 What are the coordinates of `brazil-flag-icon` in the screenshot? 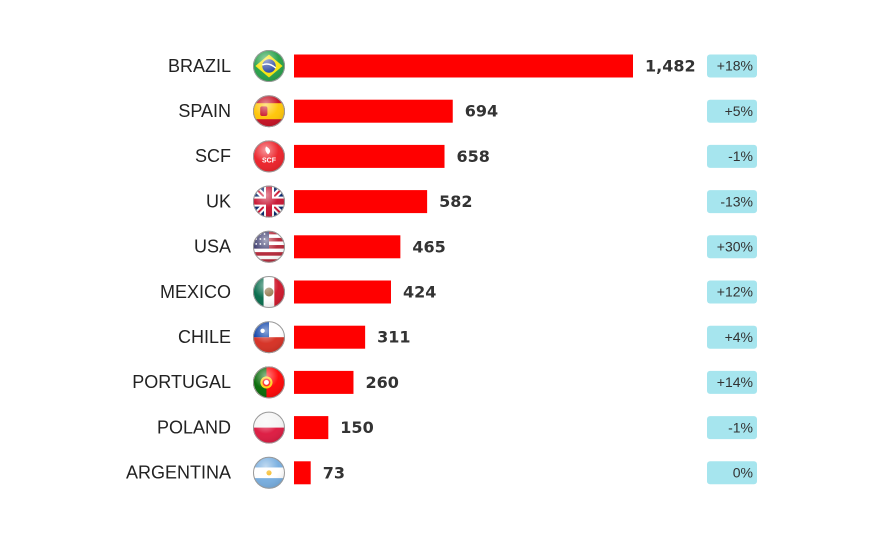 It's located at (269, 66).